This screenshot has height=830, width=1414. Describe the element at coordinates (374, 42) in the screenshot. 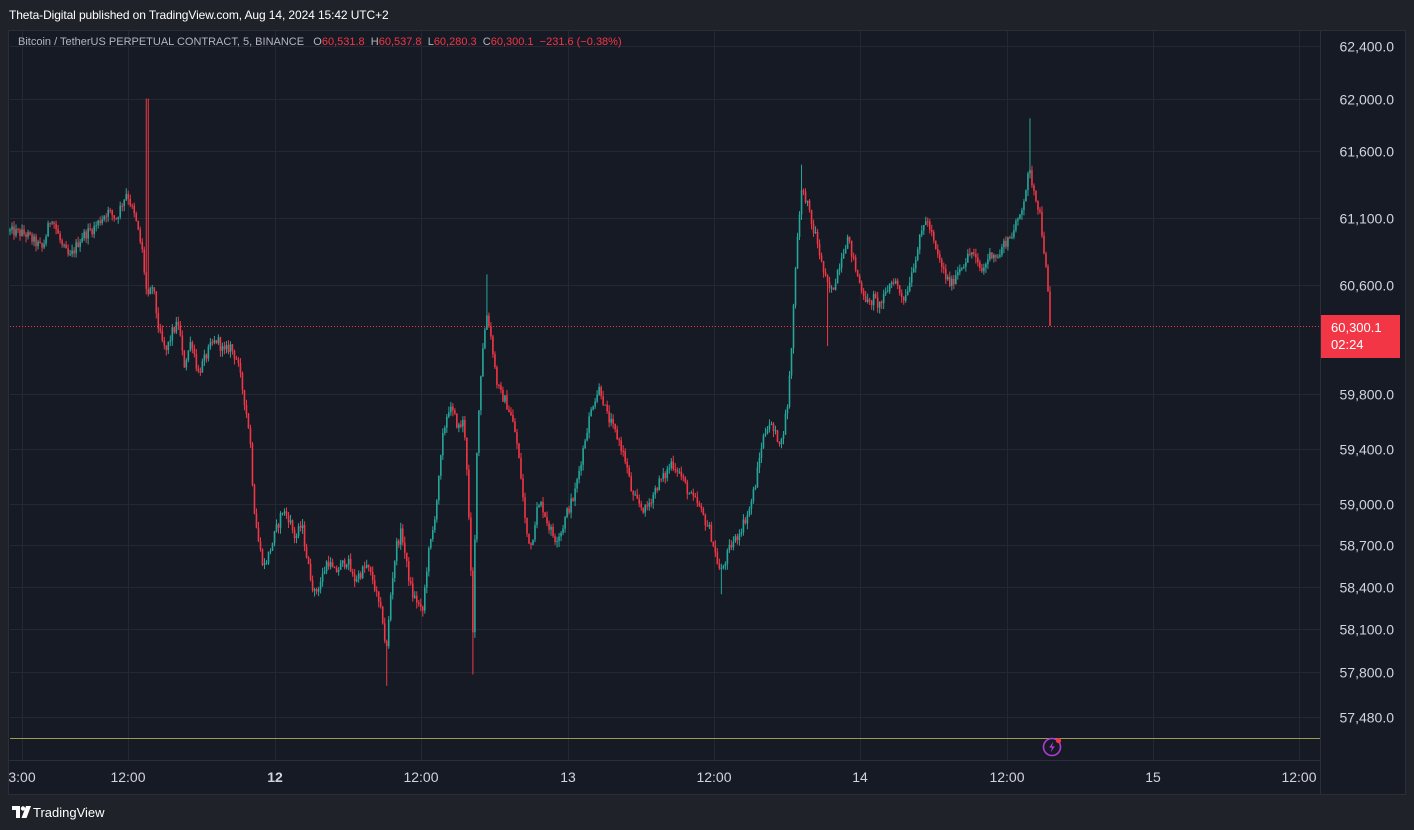

I see `high-label: H` at that location.